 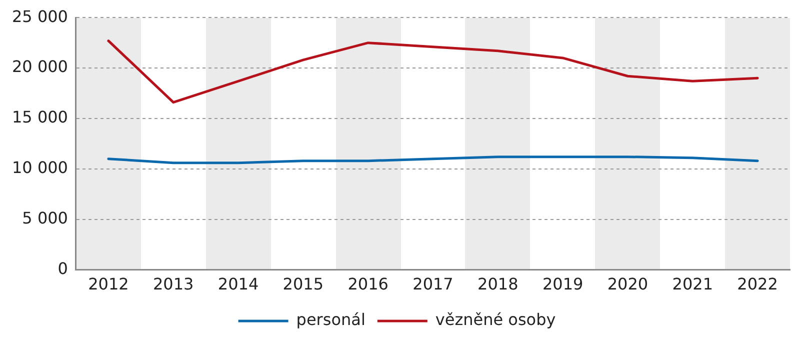 What do you see at coordinates (40, 66) in the screenshot?
I see `y-tick-label: 20 000` at bounding box center [40, 66].